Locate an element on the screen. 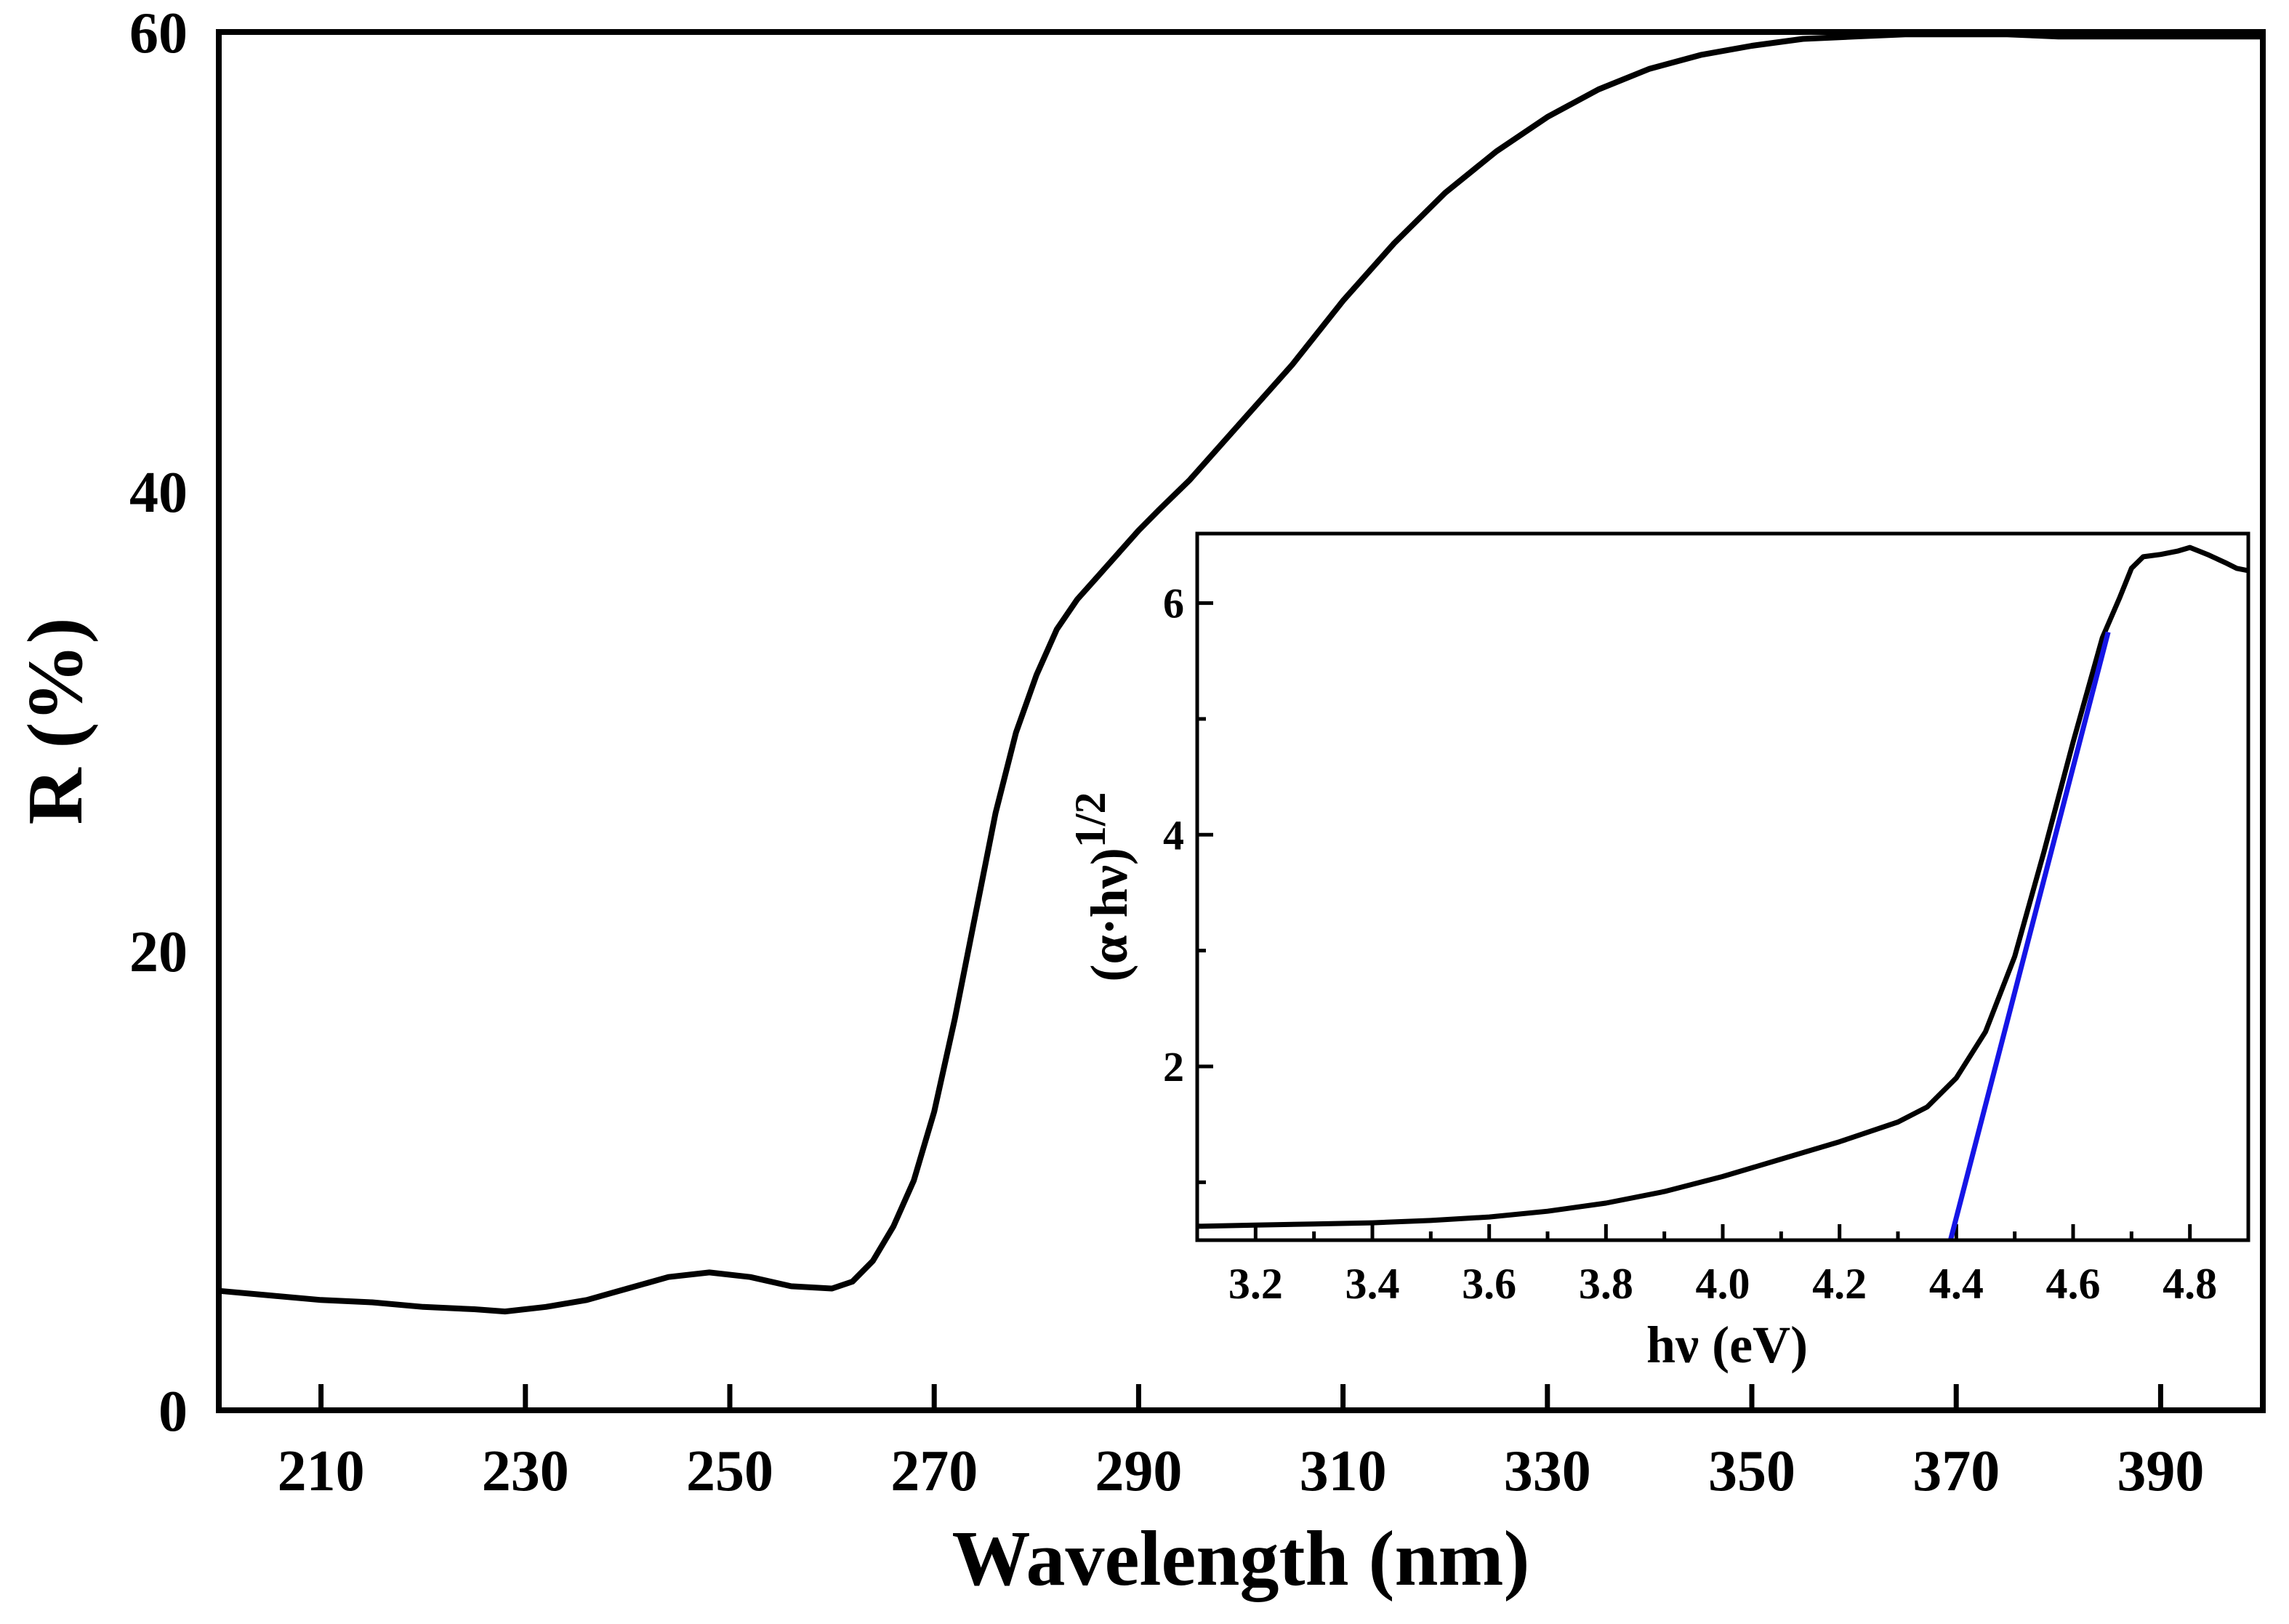 Image resolution: width=2289 pixels, height=1624 pixels. inset-y-tick-label: 2 is located at coordinates (1173, 1066).